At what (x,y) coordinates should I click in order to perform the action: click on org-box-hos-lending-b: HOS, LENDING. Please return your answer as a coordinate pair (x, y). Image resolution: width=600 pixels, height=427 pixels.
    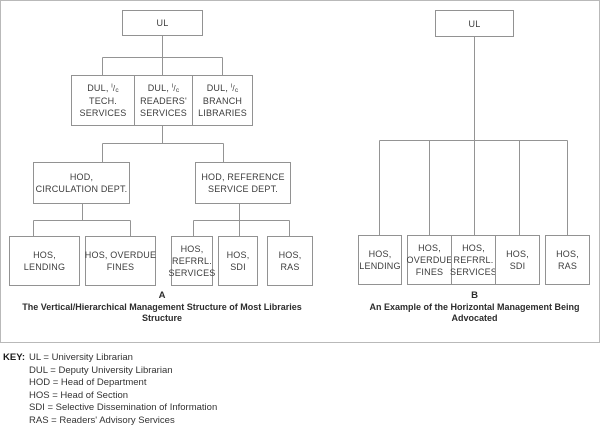
    Looking at the image, I should click on (380, 260).